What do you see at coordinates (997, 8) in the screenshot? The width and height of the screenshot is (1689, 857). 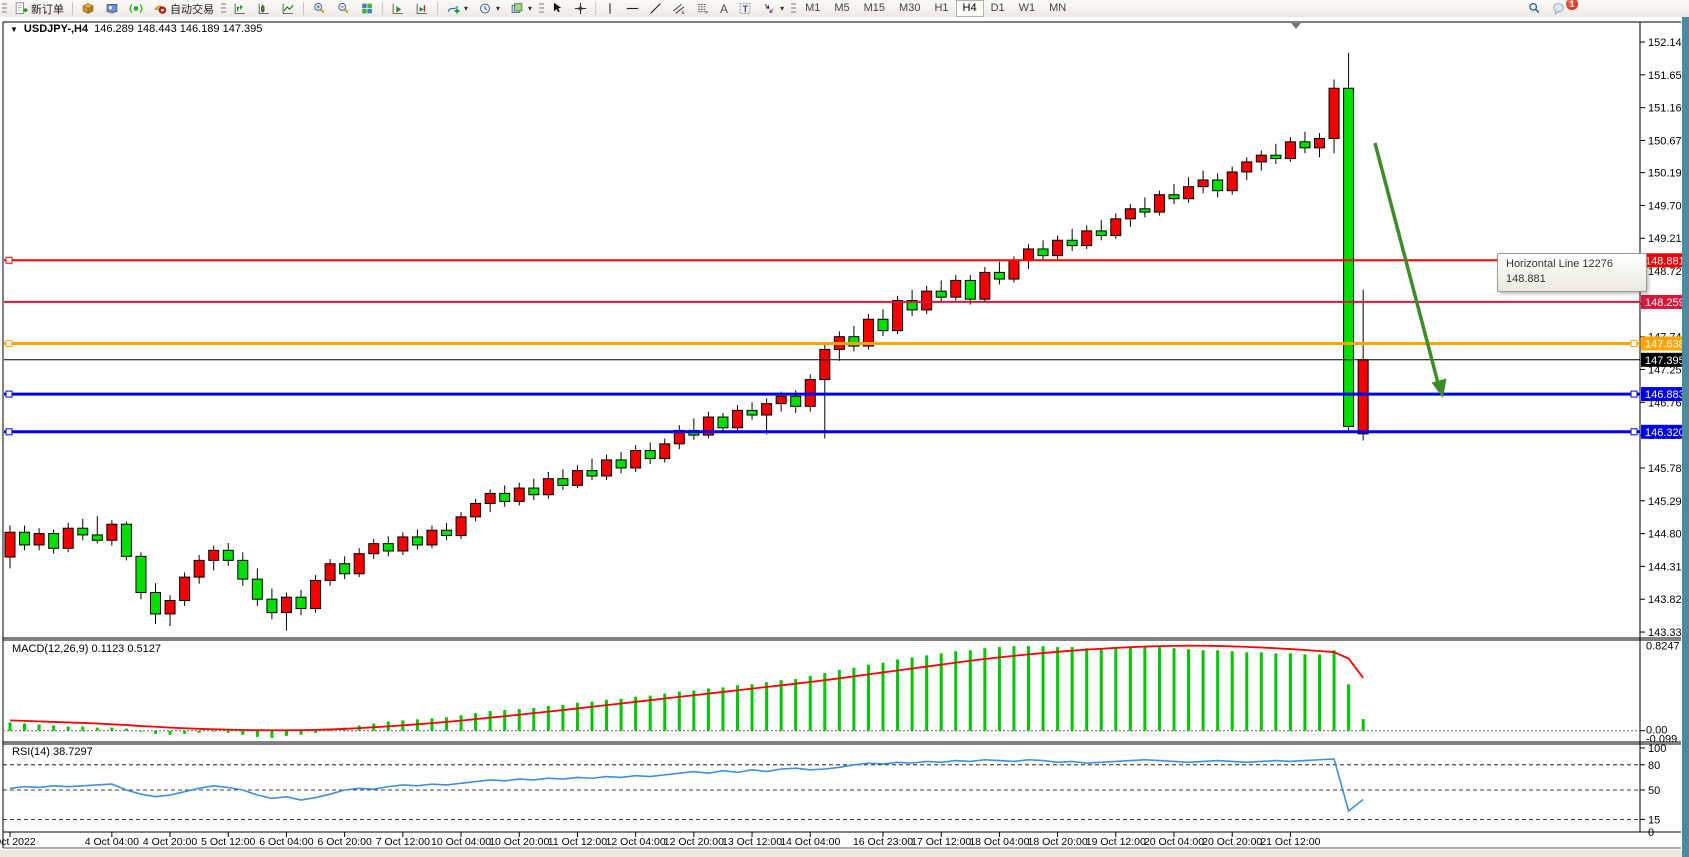 I see `timeframe-d1-button: D1` at bounding box center [997, 8].